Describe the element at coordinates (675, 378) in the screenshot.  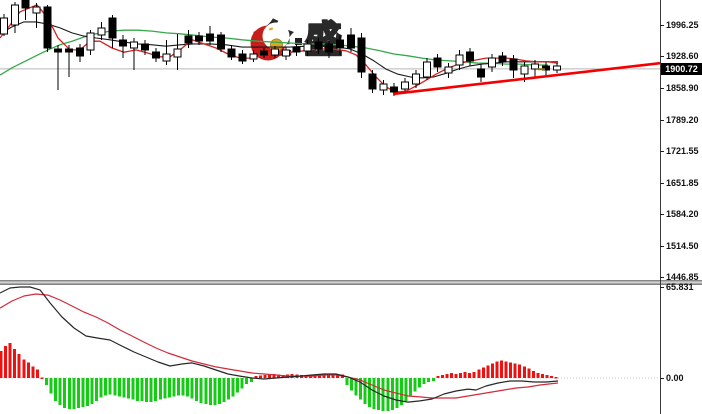
I see `indicator-tick-label: 0.00` at that location.